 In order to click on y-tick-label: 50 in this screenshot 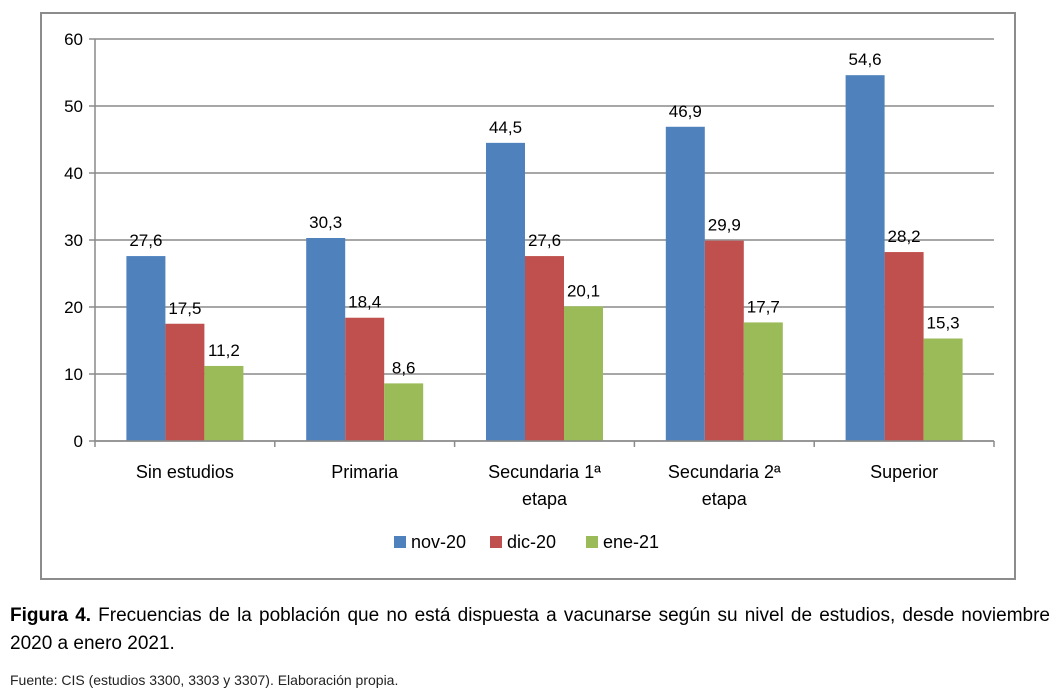, I will do `click(73, 106)`.